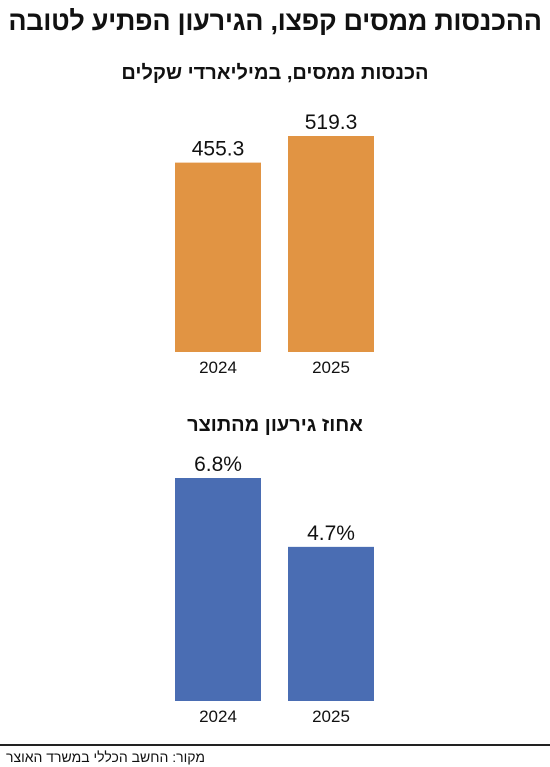 Image resolution: width=550 pixels, height=767 pixels. Describe the element at coordinates (218, 464) in the screenshot. I see `value-label-1-2024: 6.8%` at that location.